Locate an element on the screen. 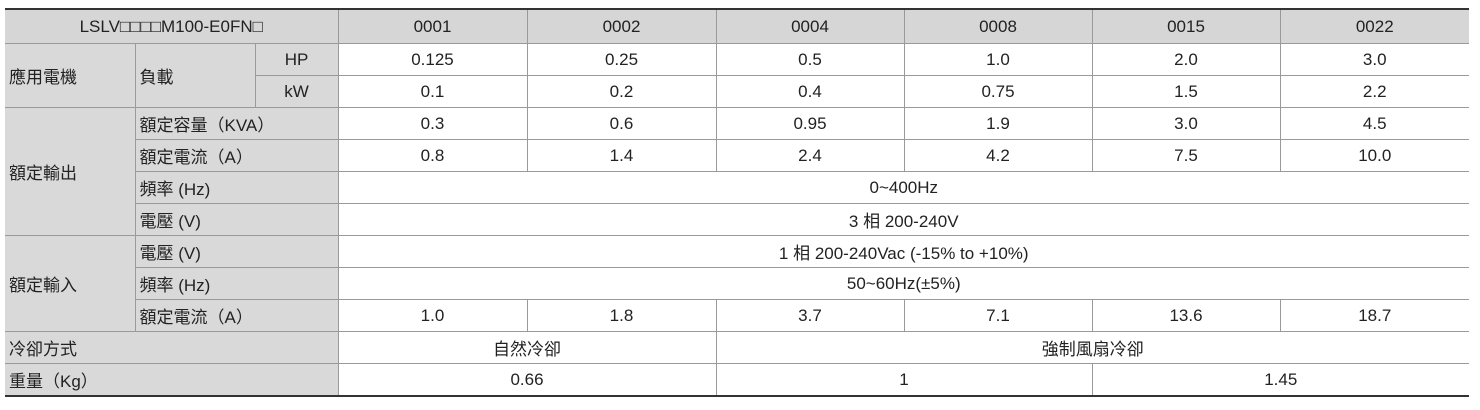 The height and width of the screenshot is (410, 1480). value-cell: 0.66 is located at coordinates (527, 380).